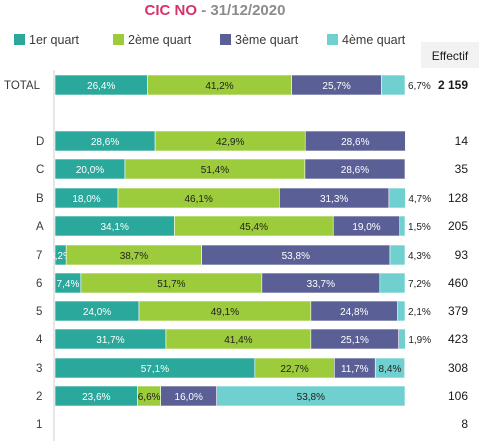 The image size is (481, 441). I want to click on data-label-q4: 53,8%, so click(311, 397).